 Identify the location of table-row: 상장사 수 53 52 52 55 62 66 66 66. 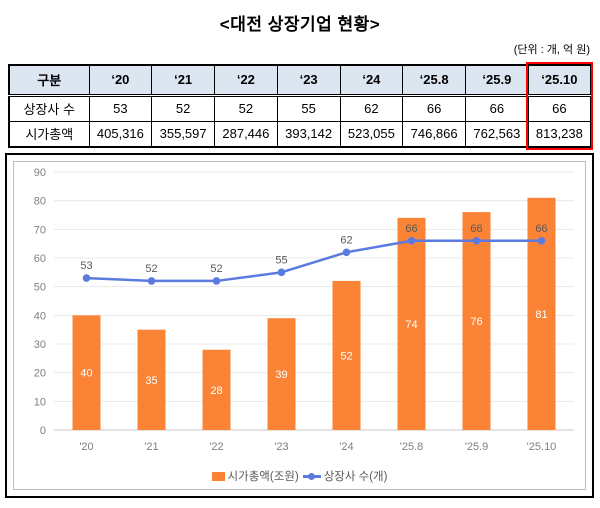
(300, 108).